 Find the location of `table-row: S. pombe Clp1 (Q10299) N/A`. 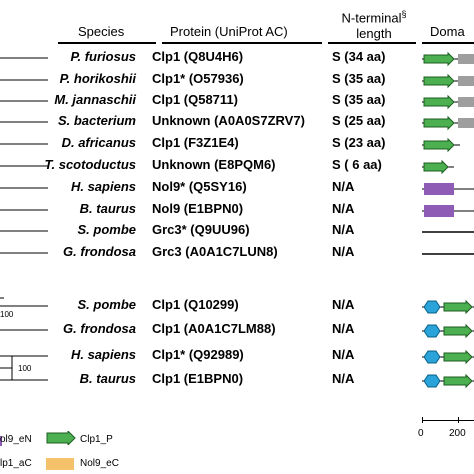

table-row: S. pombe Clp1 (Q10299) N/A is located at coordinates (237, 309).